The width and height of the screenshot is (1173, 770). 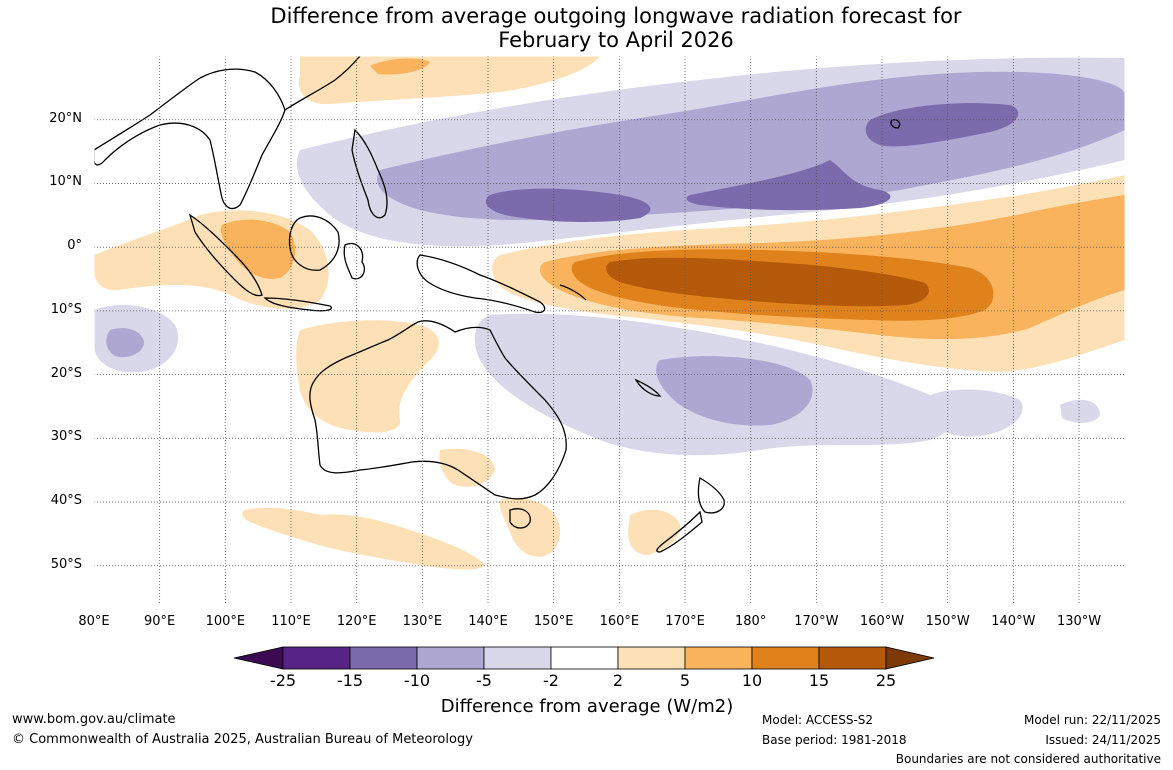 What do you see at coordinates (648, 387) in the screenshot?
I see `coastline-new-caledonia` at bounding box center [648, 387].